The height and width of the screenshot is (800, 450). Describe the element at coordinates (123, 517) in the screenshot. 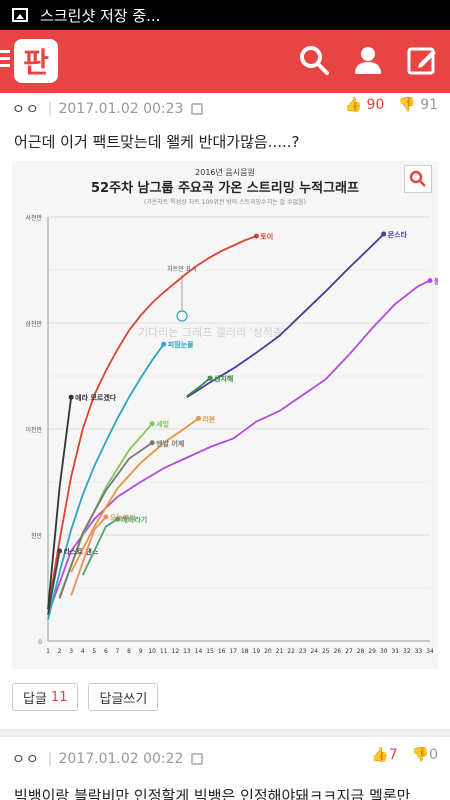

I see `series-label: 오늘부터` at that location.